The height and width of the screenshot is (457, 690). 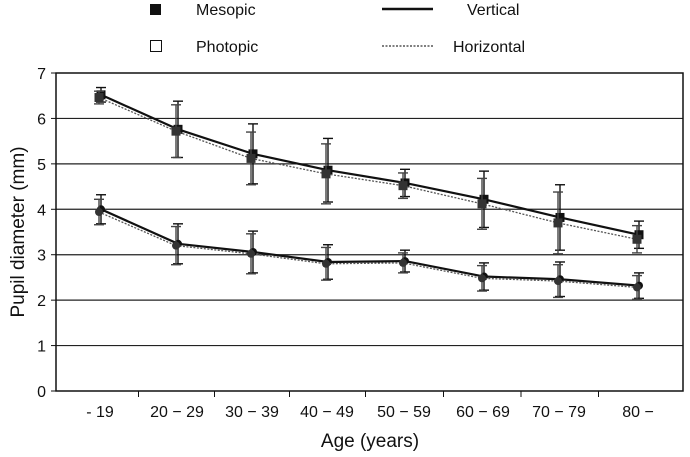 What do you see at coordinates (226, 10) in the screenshot?
I see `mesopic-legend-label: Mesopic` at bounding box center [226, 10].